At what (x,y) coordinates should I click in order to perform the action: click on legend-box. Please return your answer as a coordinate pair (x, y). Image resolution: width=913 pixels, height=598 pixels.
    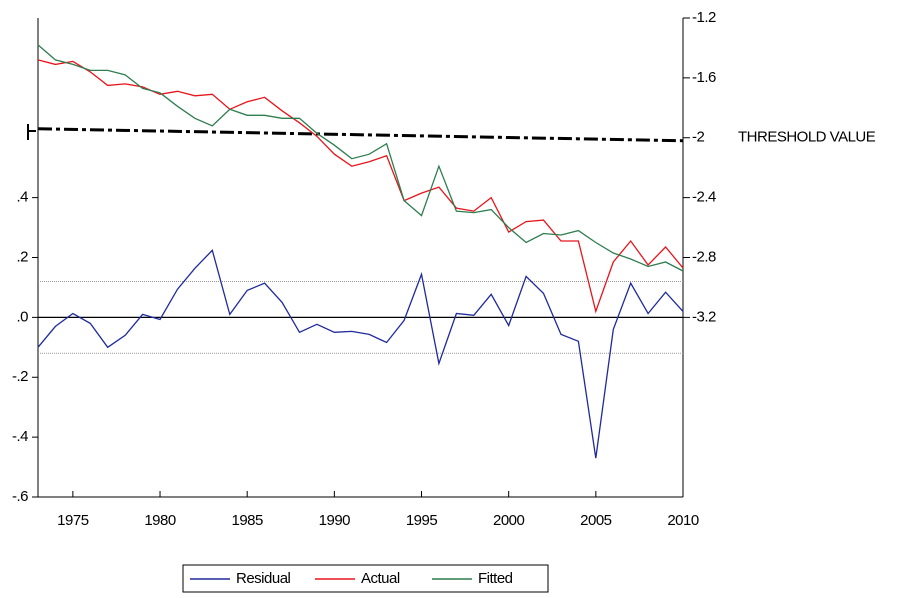
    Looking at the image, I should click on (365, 578).